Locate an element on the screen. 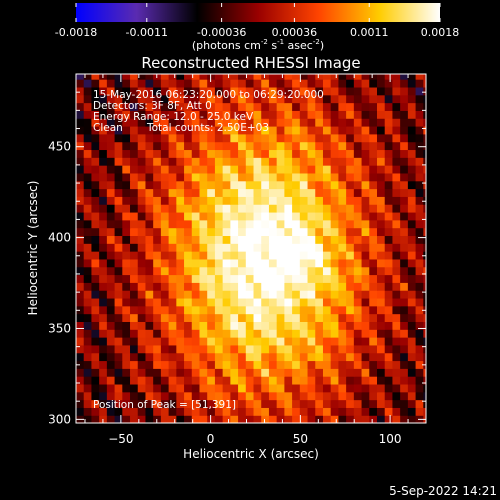 The image size is (500, 500). x-tick-label: 0 is located at coordinates (211, 439).